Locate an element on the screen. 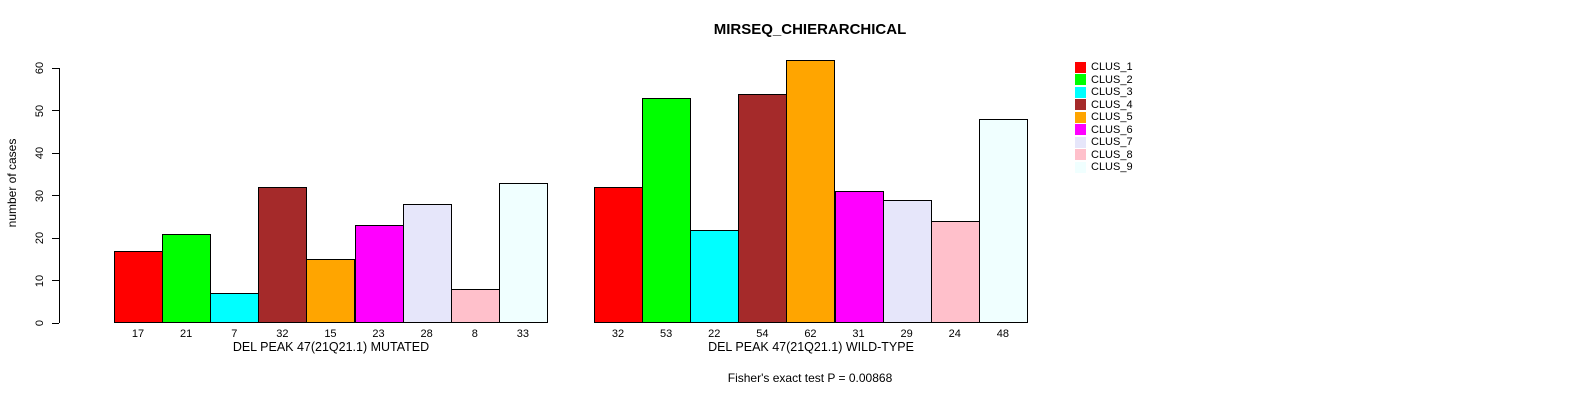  legend-label: CLUS_1 is located at coordinates (1112, 67).